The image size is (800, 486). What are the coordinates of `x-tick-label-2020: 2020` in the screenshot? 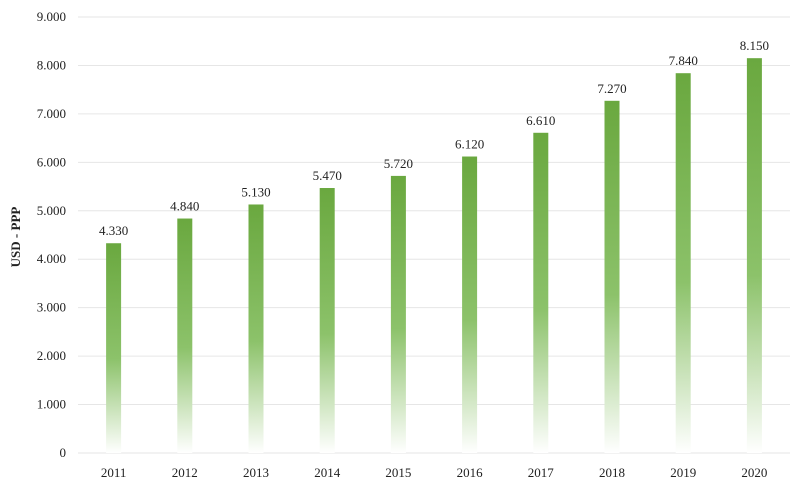 It's located at (754, 472).